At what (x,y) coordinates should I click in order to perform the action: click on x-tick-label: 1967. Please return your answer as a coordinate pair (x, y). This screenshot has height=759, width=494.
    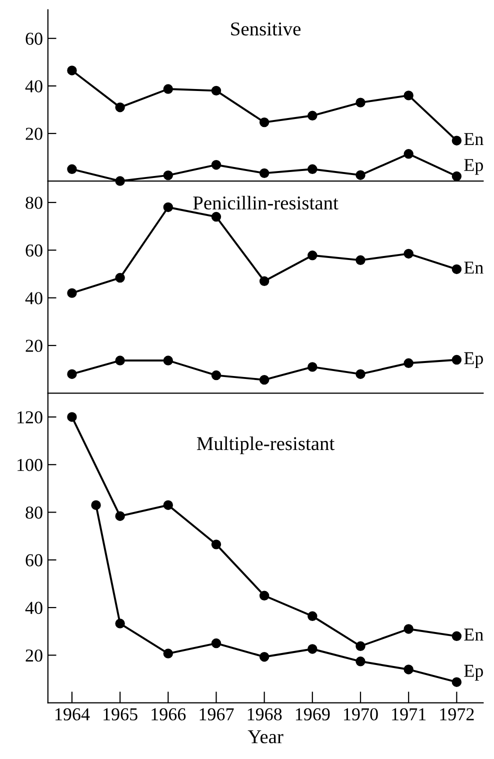
    Looking at the image, I should click on (217, 714).